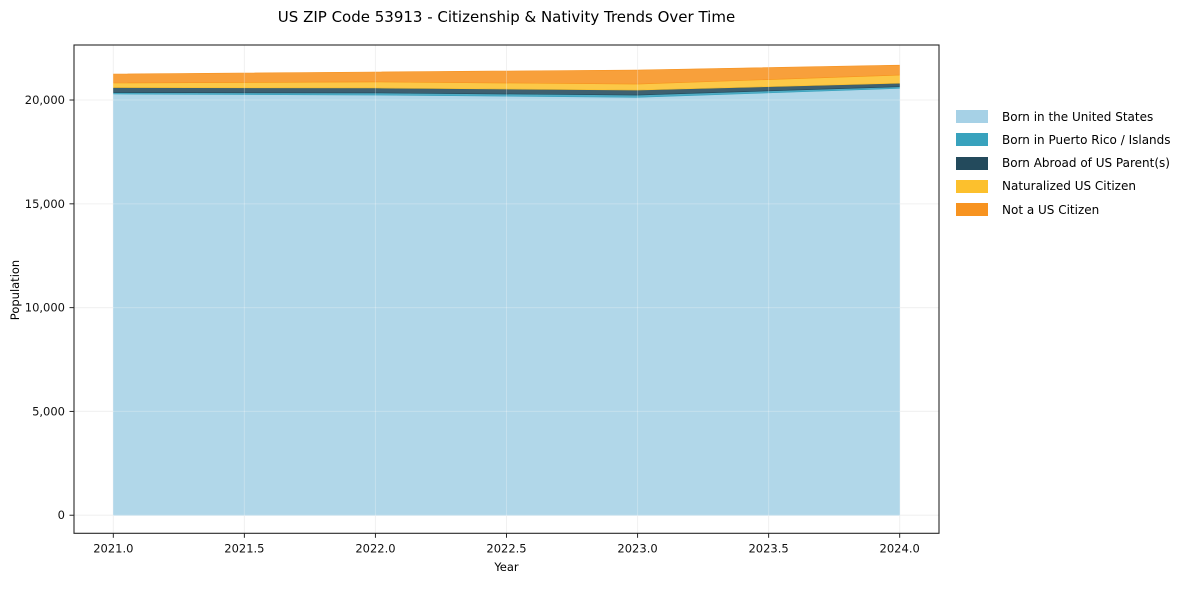  Describe the element at coordinates (1069, 186) in the screenshot. I see `legend-label: Naturalized US Citizen` at that location.